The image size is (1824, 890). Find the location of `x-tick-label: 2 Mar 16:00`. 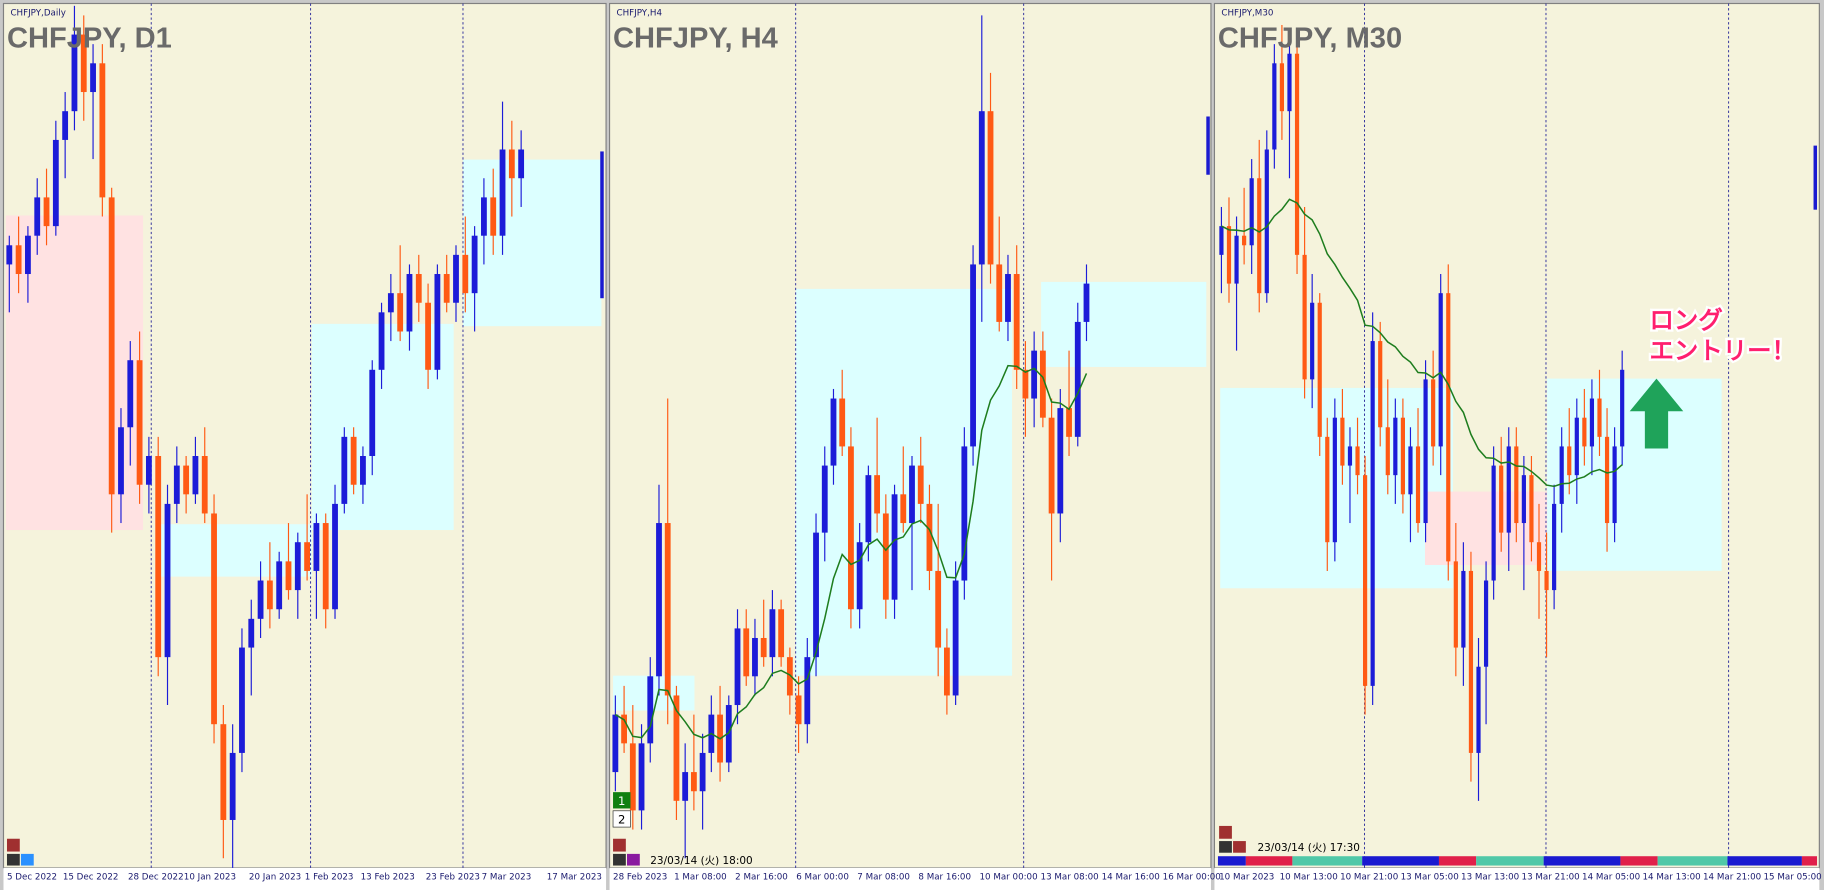

x-tick-label: 2 Mar 16:00 is located at coordinates (761, 878).